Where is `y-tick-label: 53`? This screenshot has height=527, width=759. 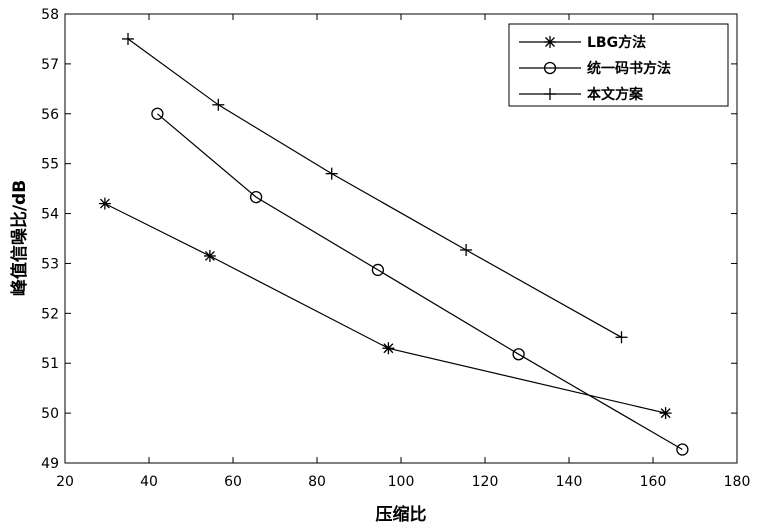
y-tick-label: 53 is located at coordinates (50, 264).